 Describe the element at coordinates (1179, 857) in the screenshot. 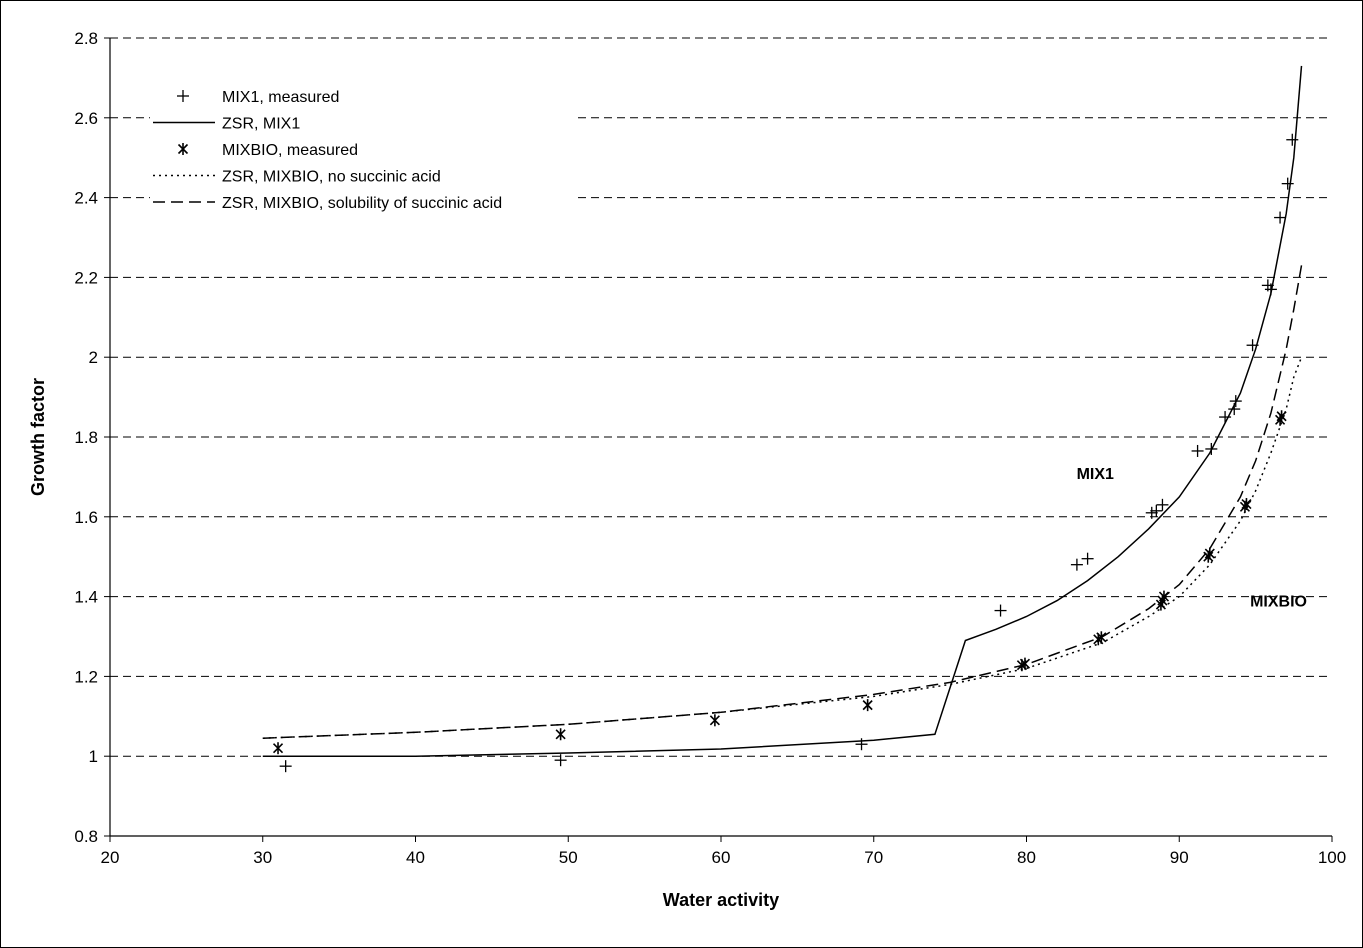

I see `x-tick-label: 90` at that location.